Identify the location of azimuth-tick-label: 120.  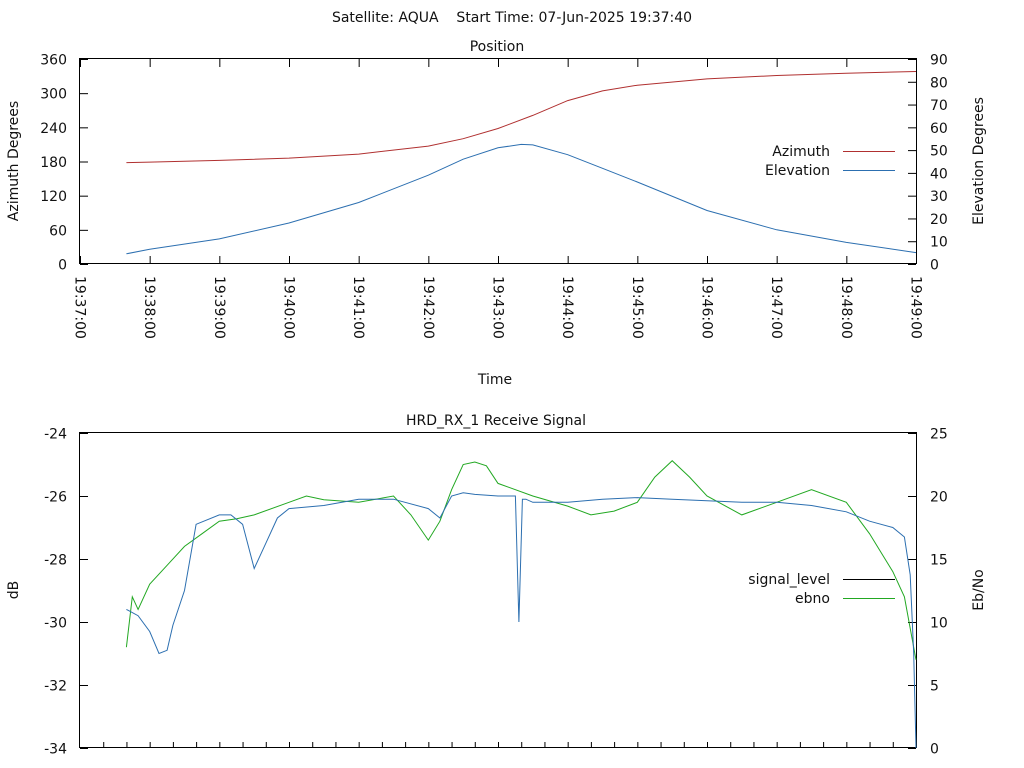
(53, 197).